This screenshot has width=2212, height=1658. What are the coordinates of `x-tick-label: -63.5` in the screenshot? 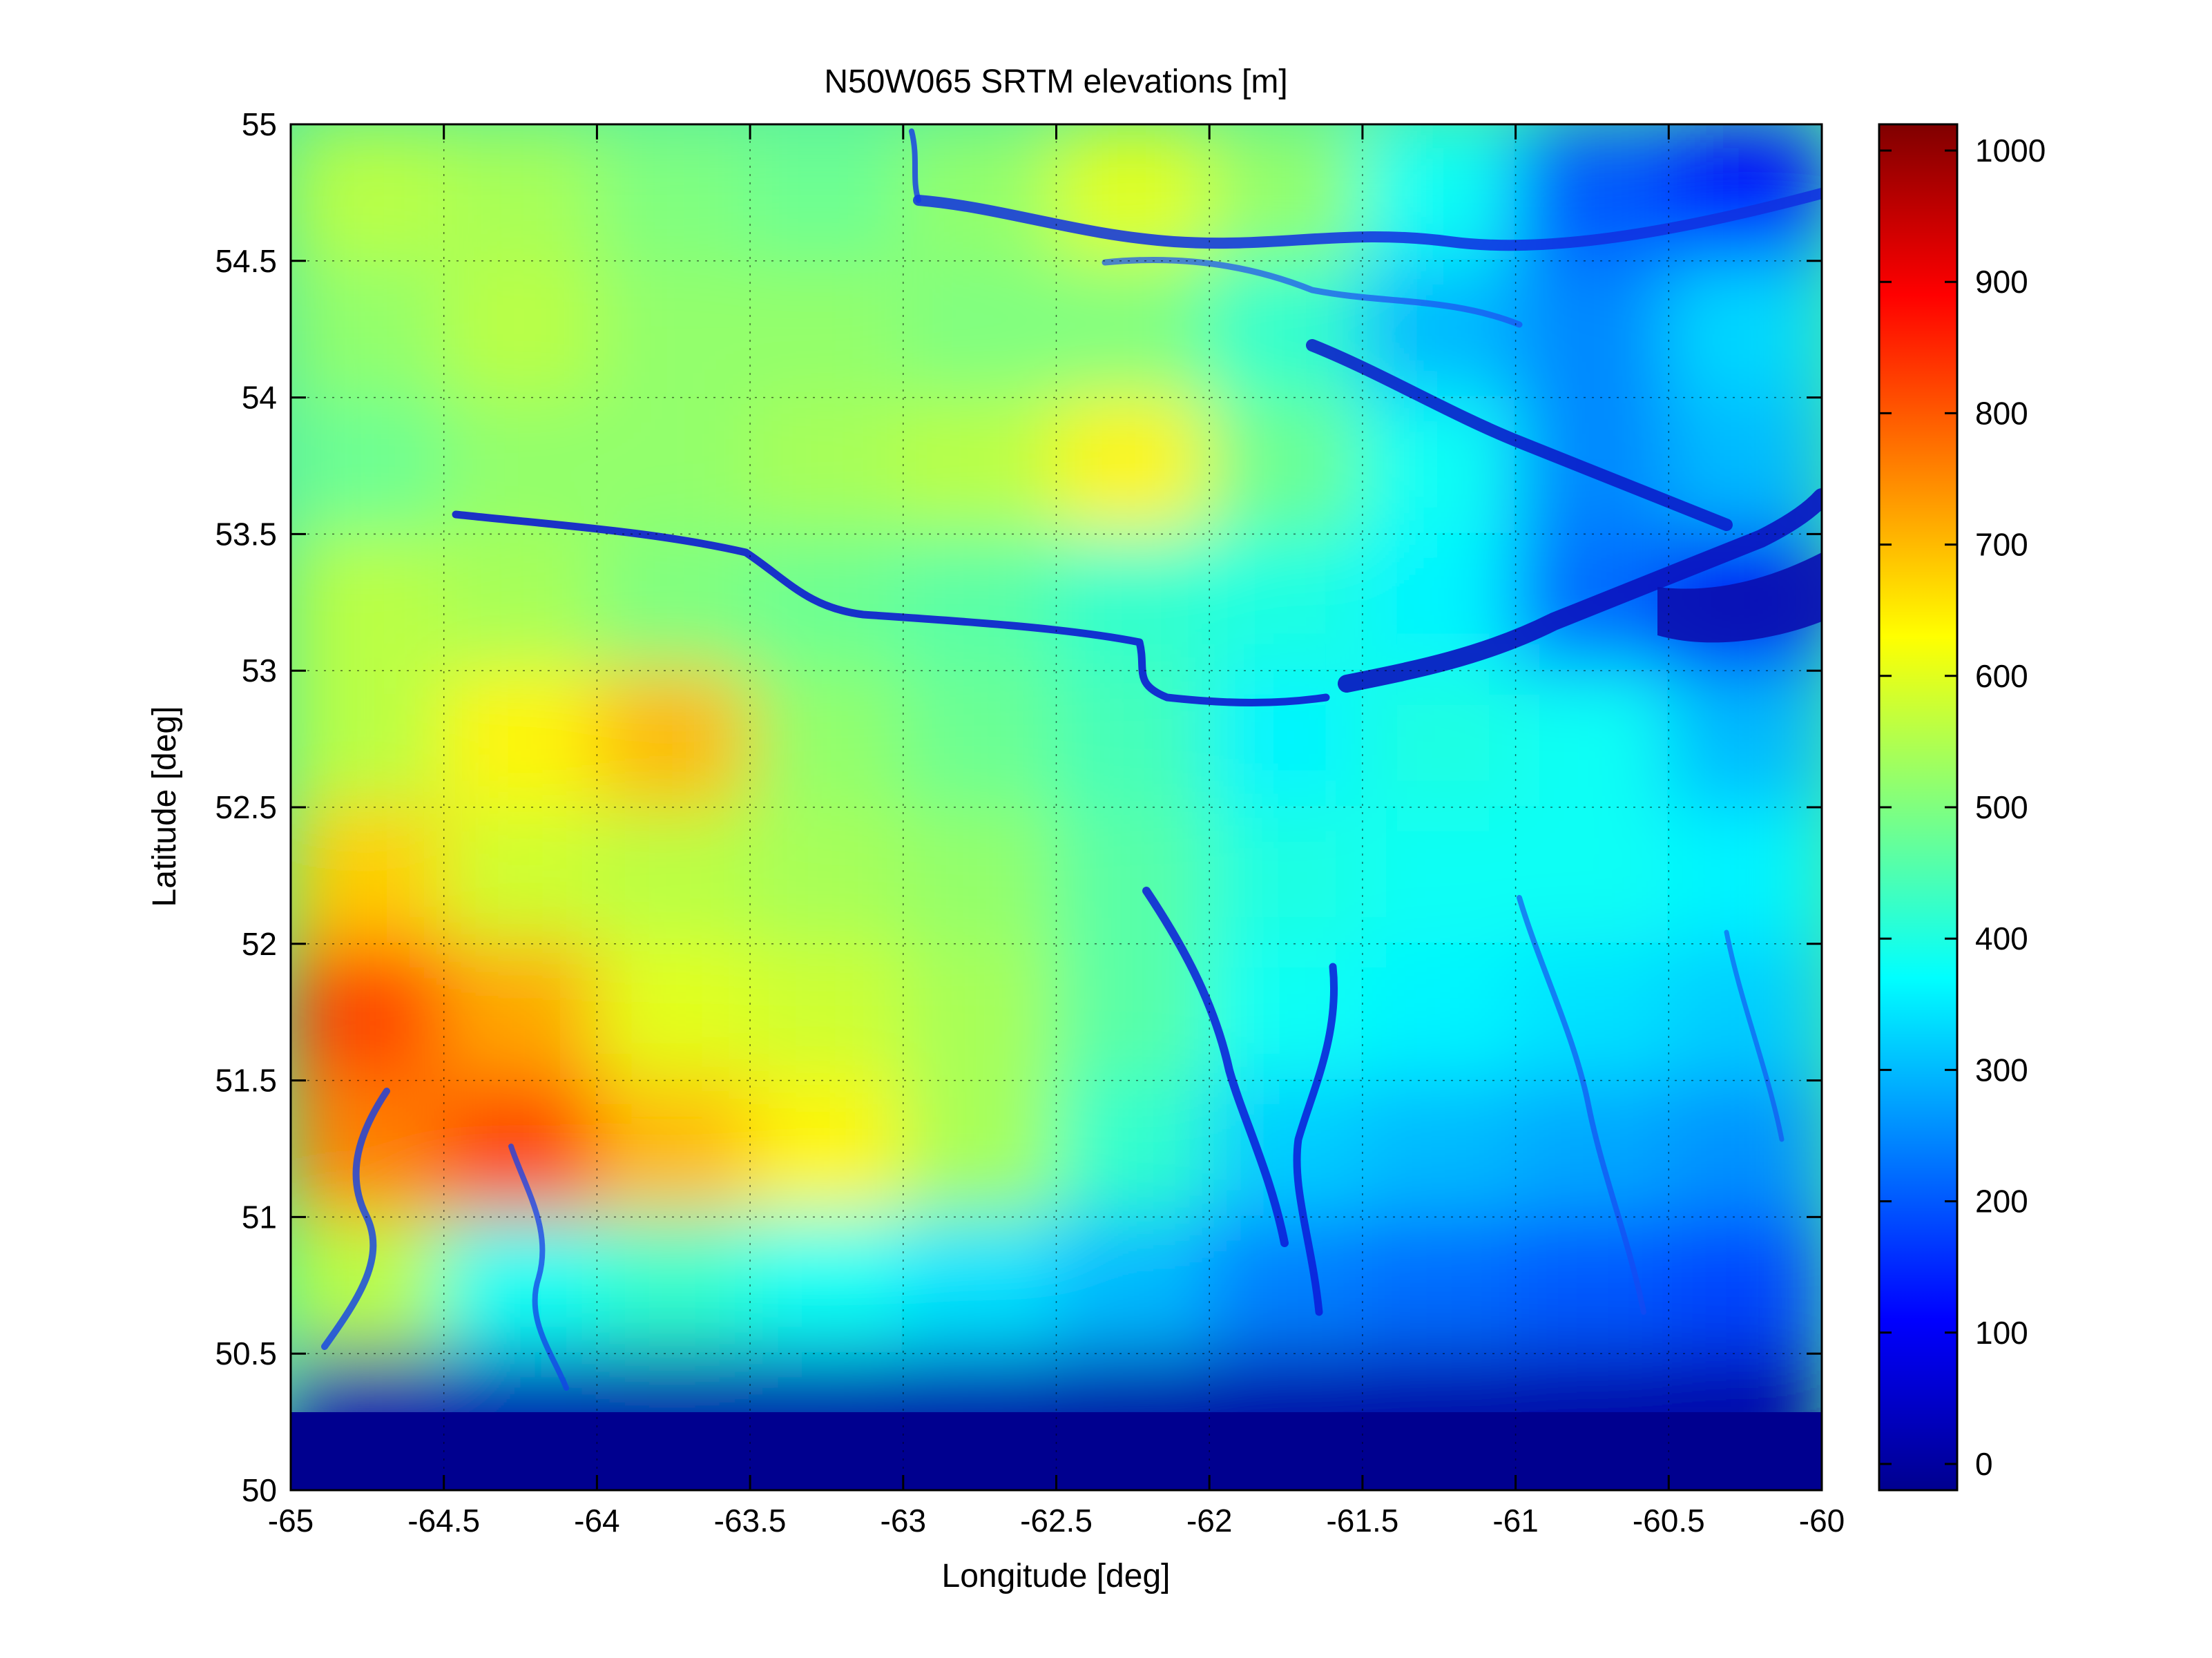 It's located at (751, 1521).